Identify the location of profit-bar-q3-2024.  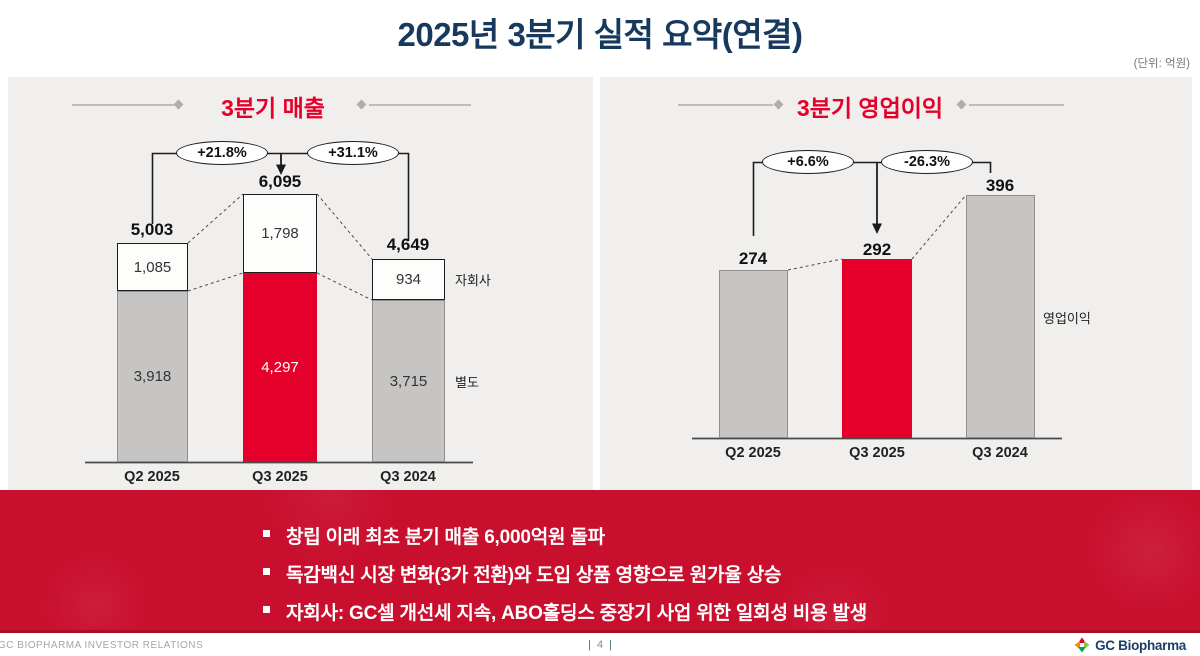
(1000, 316).